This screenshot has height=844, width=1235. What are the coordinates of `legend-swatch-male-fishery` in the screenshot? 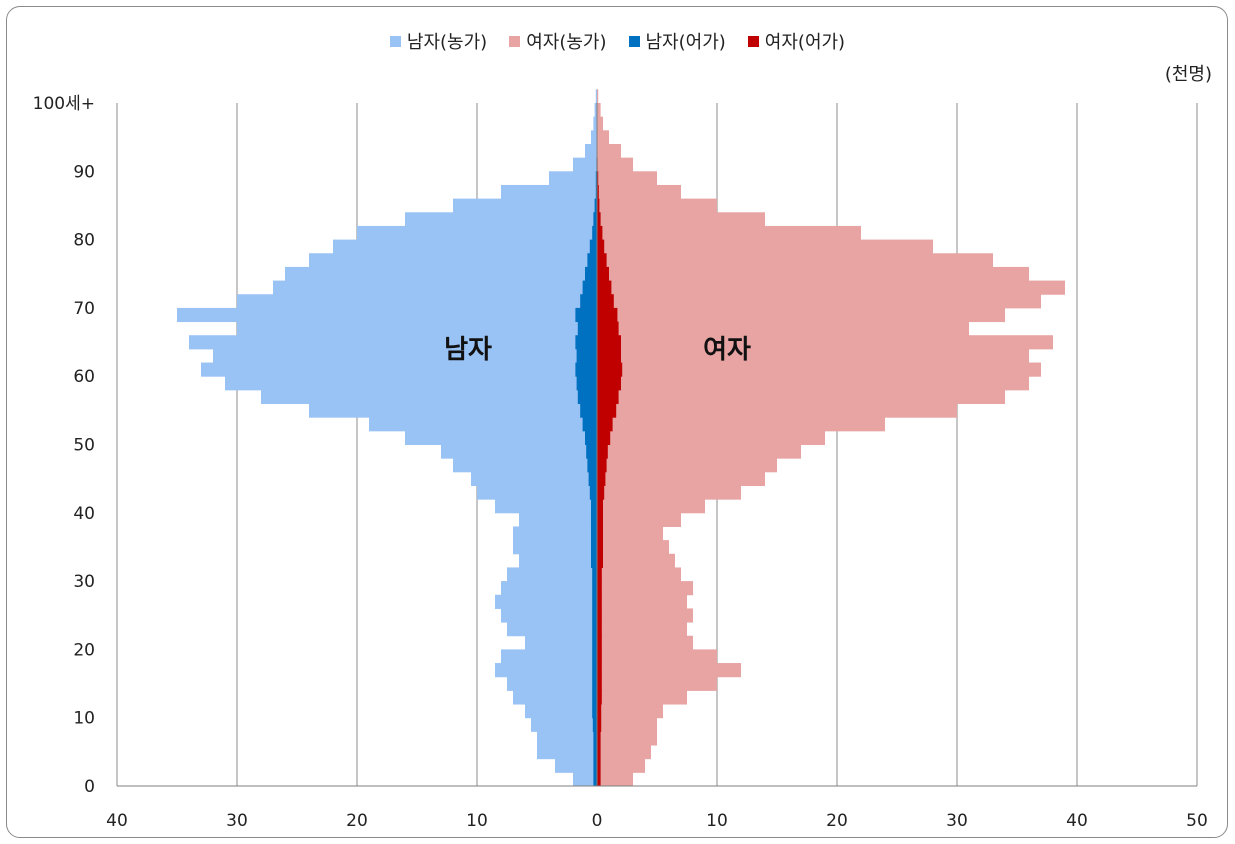 It's located at (634, 41).